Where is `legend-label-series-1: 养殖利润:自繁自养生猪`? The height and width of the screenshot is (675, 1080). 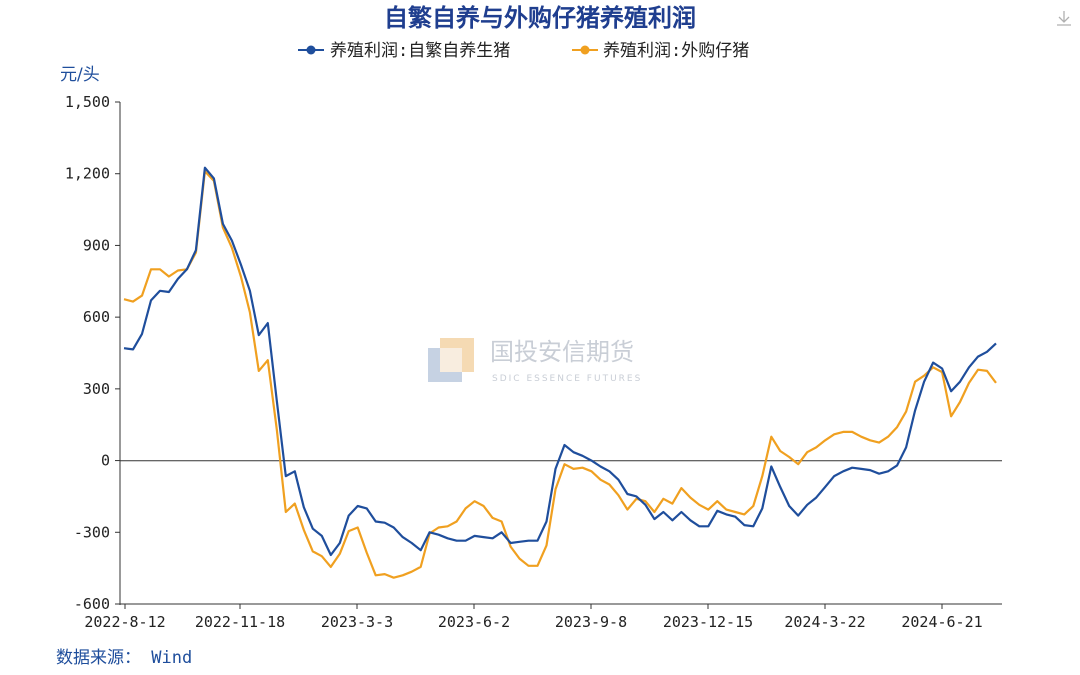 legend-label-series-1: 养殖利润:自繁自养生猪 is located at coordinates (420, 51).